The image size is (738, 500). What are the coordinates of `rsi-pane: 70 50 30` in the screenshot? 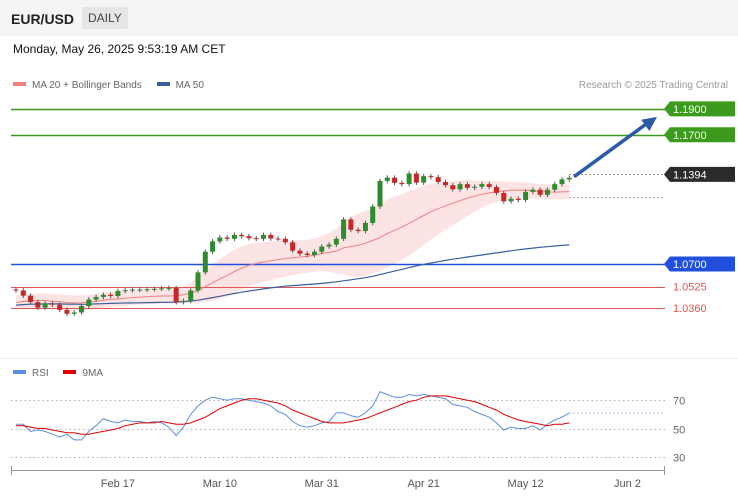 It's located at (348, 428).